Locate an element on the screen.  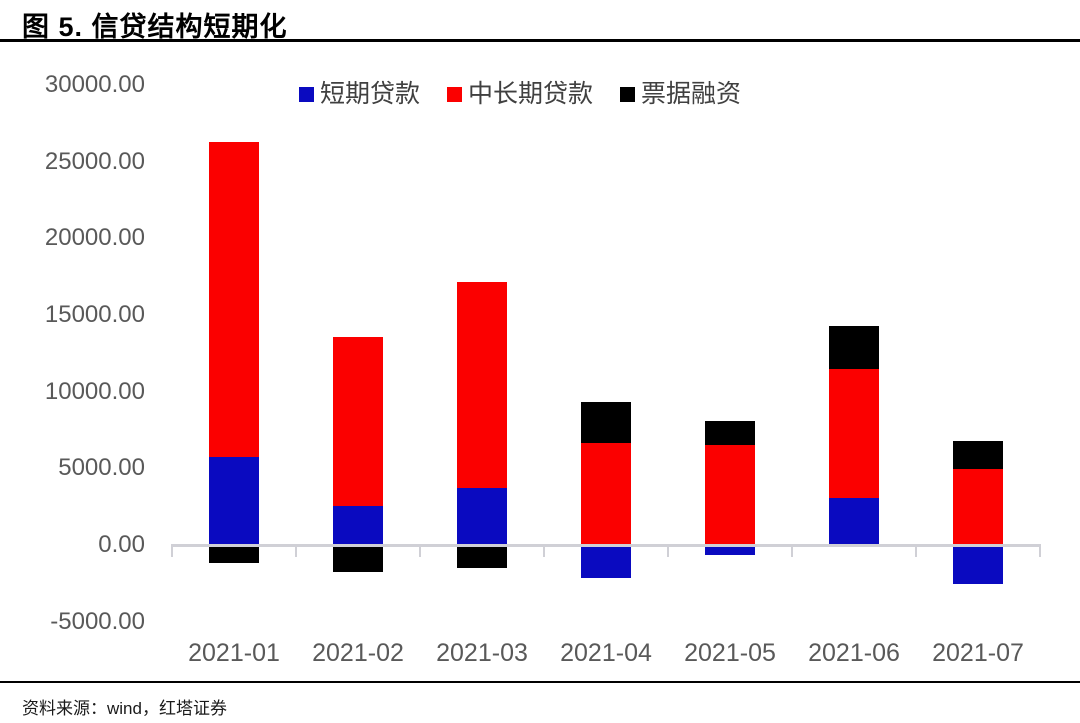
x-tick-label: 2021-06 is located at coordinates (854, 653).